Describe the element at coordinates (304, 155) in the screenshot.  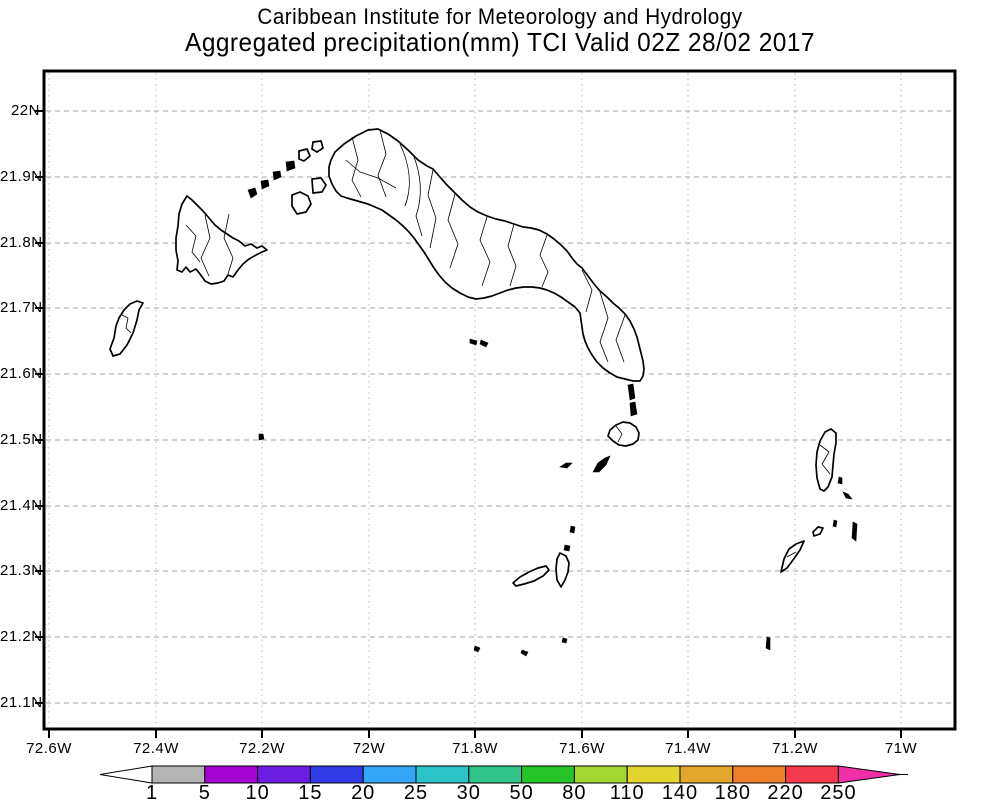
I see `cay-pine-cay` at that location.